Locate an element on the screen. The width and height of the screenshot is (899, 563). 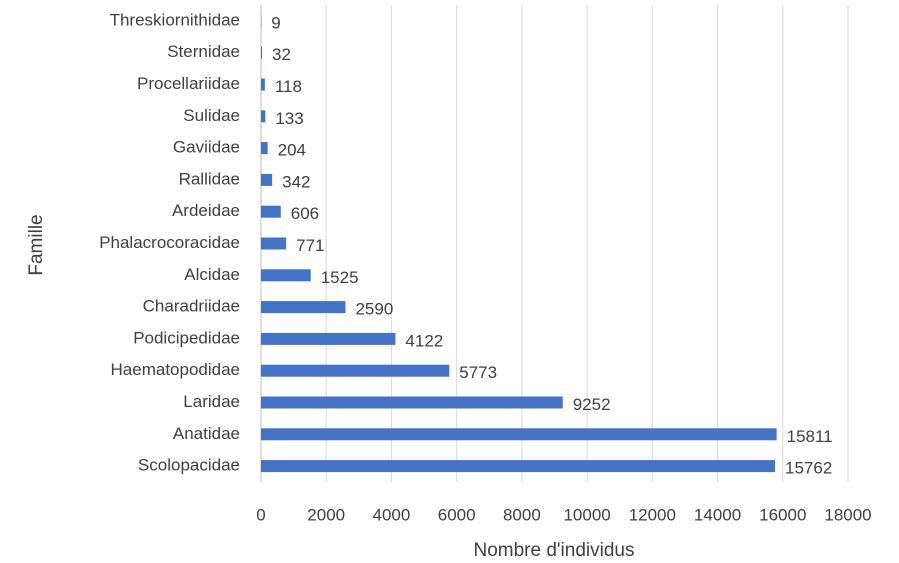
y-tick-label: Threskiornithidae is located at coordinates (175, 19).